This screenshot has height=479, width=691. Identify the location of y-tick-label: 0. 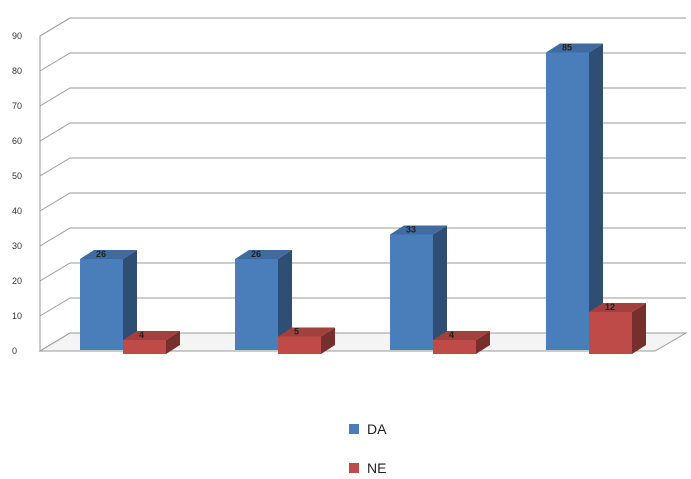
(14, 351).